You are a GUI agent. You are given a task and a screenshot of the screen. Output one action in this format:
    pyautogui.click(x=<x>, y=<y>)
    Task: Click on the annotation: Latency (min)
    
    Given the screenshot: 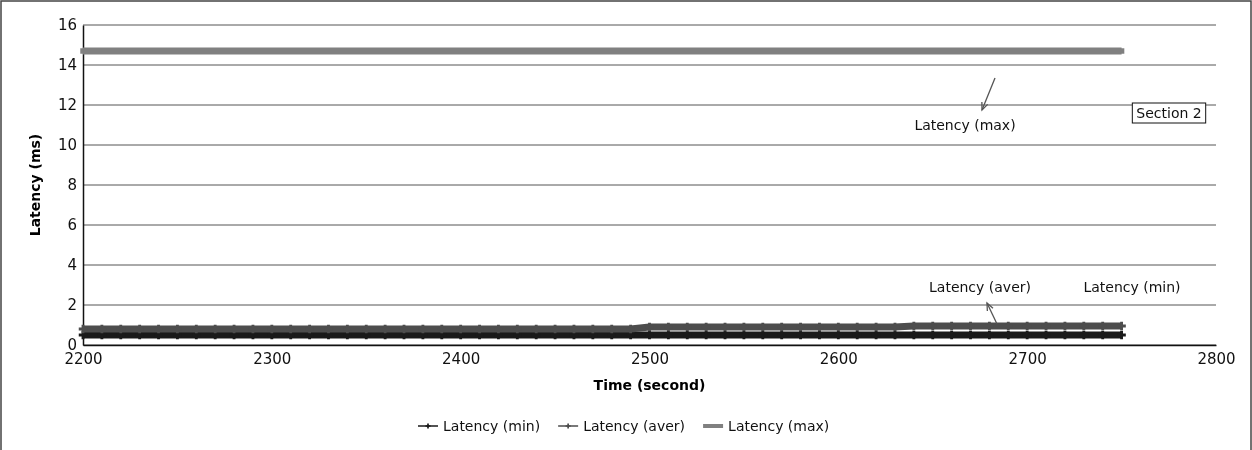 What is the action you would take?
    pyautogui.click(x=1132, y=287)
    